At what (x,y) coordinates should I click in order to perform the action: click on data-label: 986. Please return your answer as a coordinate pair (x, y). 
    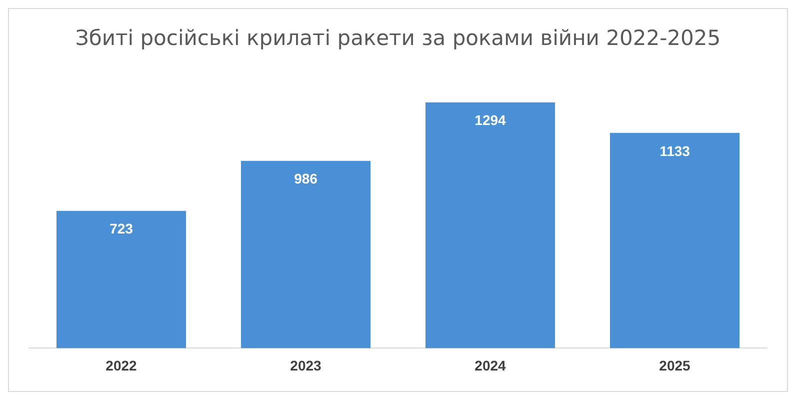
    Looking at the image, I should click on (306, 178).